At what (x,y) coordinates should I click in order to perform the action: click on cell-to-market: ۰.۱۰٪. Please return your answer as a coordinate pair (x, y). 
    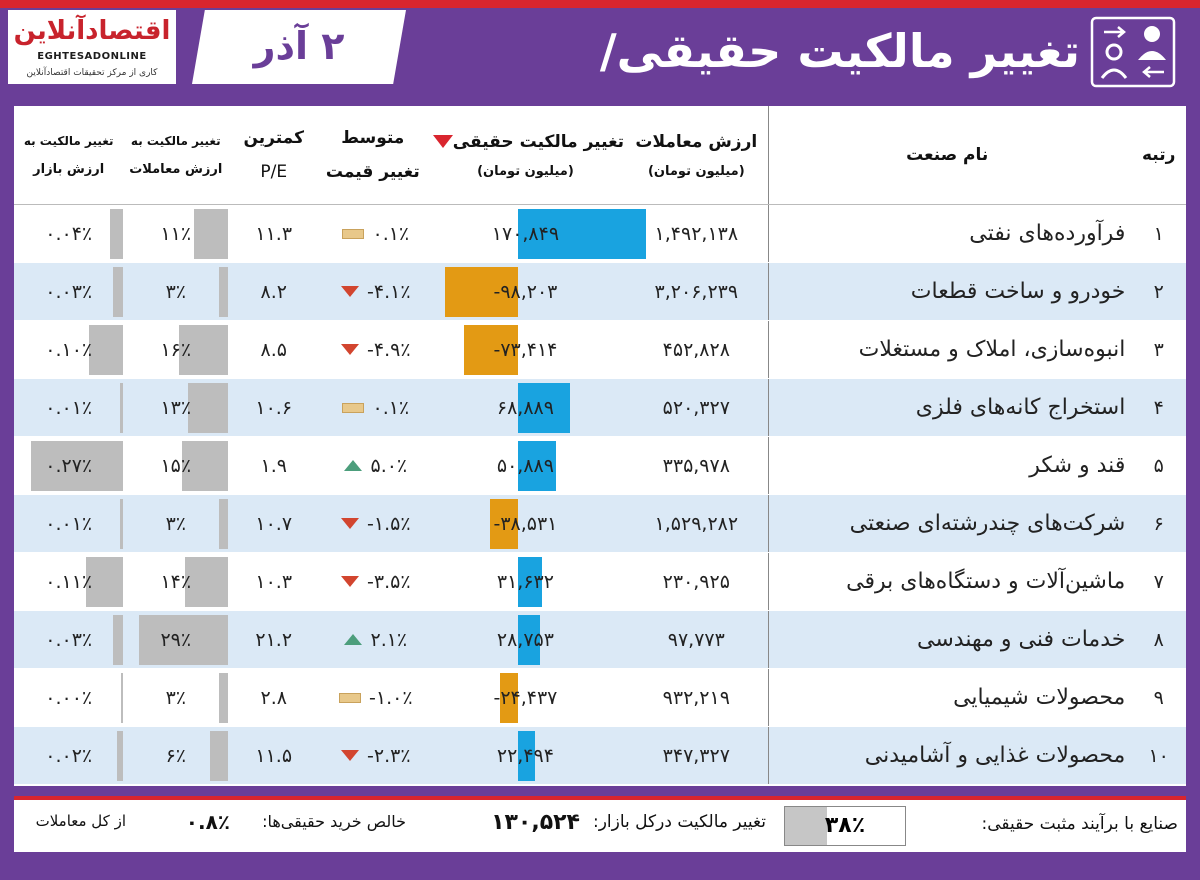
    Looking at the image, I should click on (69, 349).